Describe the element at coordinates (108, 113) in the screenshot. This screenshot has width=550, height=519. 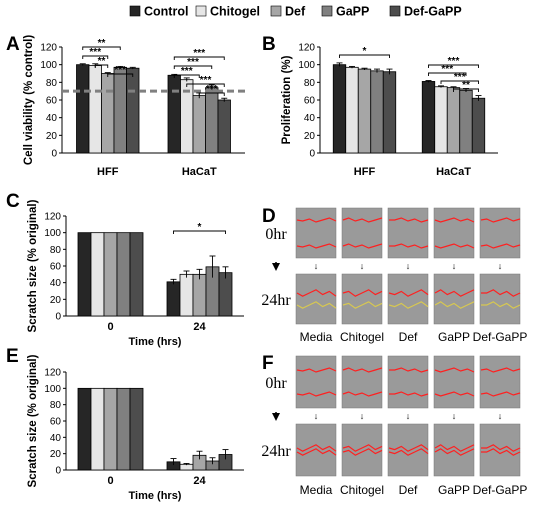
I see `bar-def-hff` at that location.